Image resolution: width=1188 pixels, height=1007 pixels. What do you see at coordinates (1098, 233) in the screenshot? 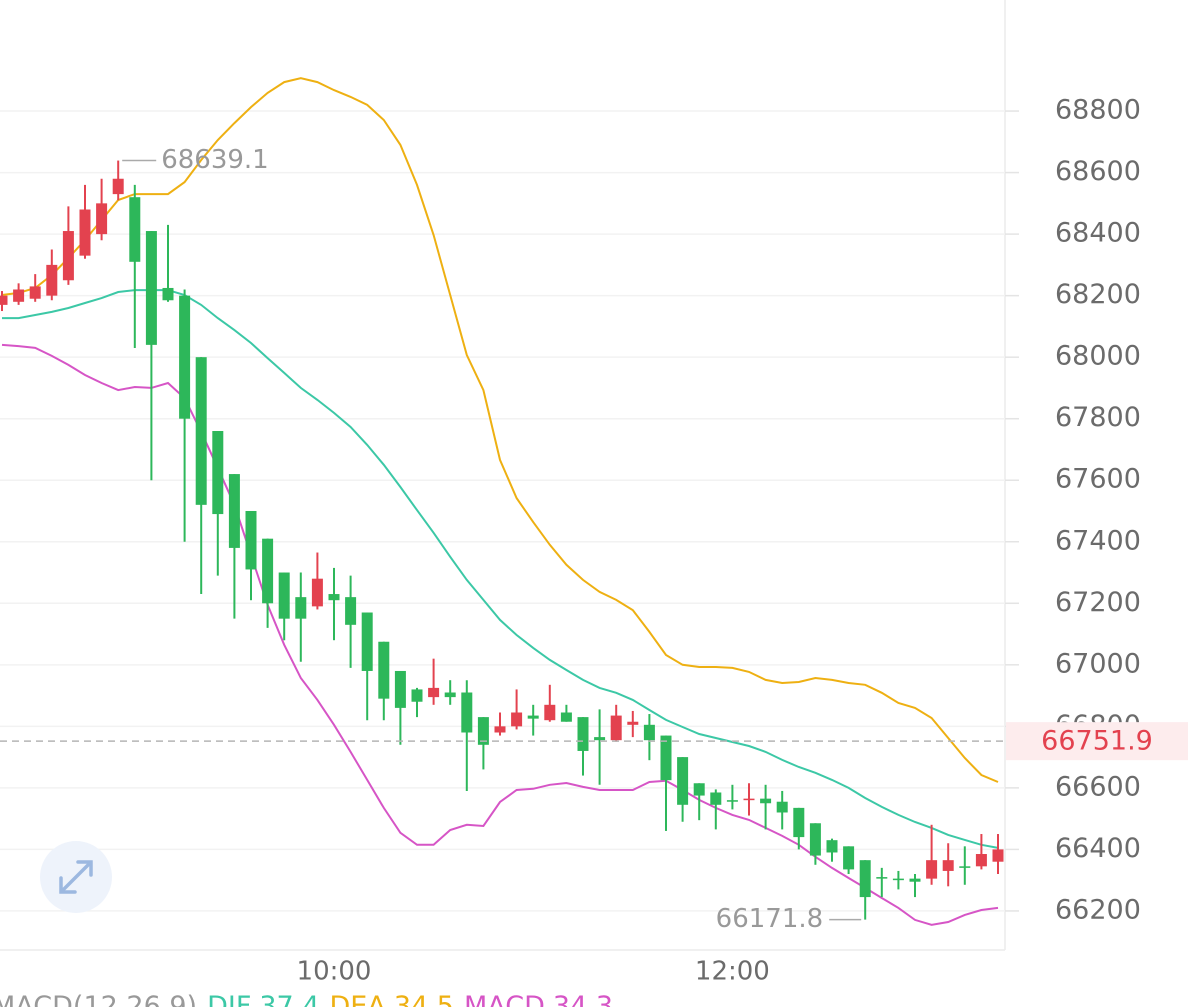
I see `y-tick-label: 68400` at bounding box center [1098, 233].